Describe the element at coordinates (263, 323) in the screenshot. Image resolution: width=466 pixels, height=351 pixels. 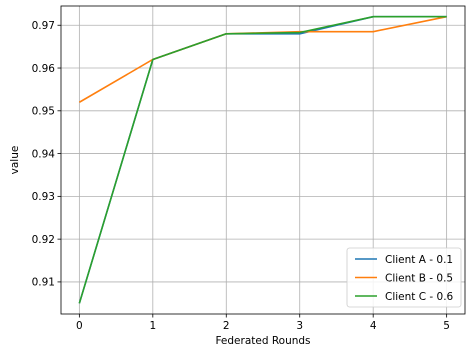
I see `x-axis-ticks: 0 1 2 3 4 5` at that location.